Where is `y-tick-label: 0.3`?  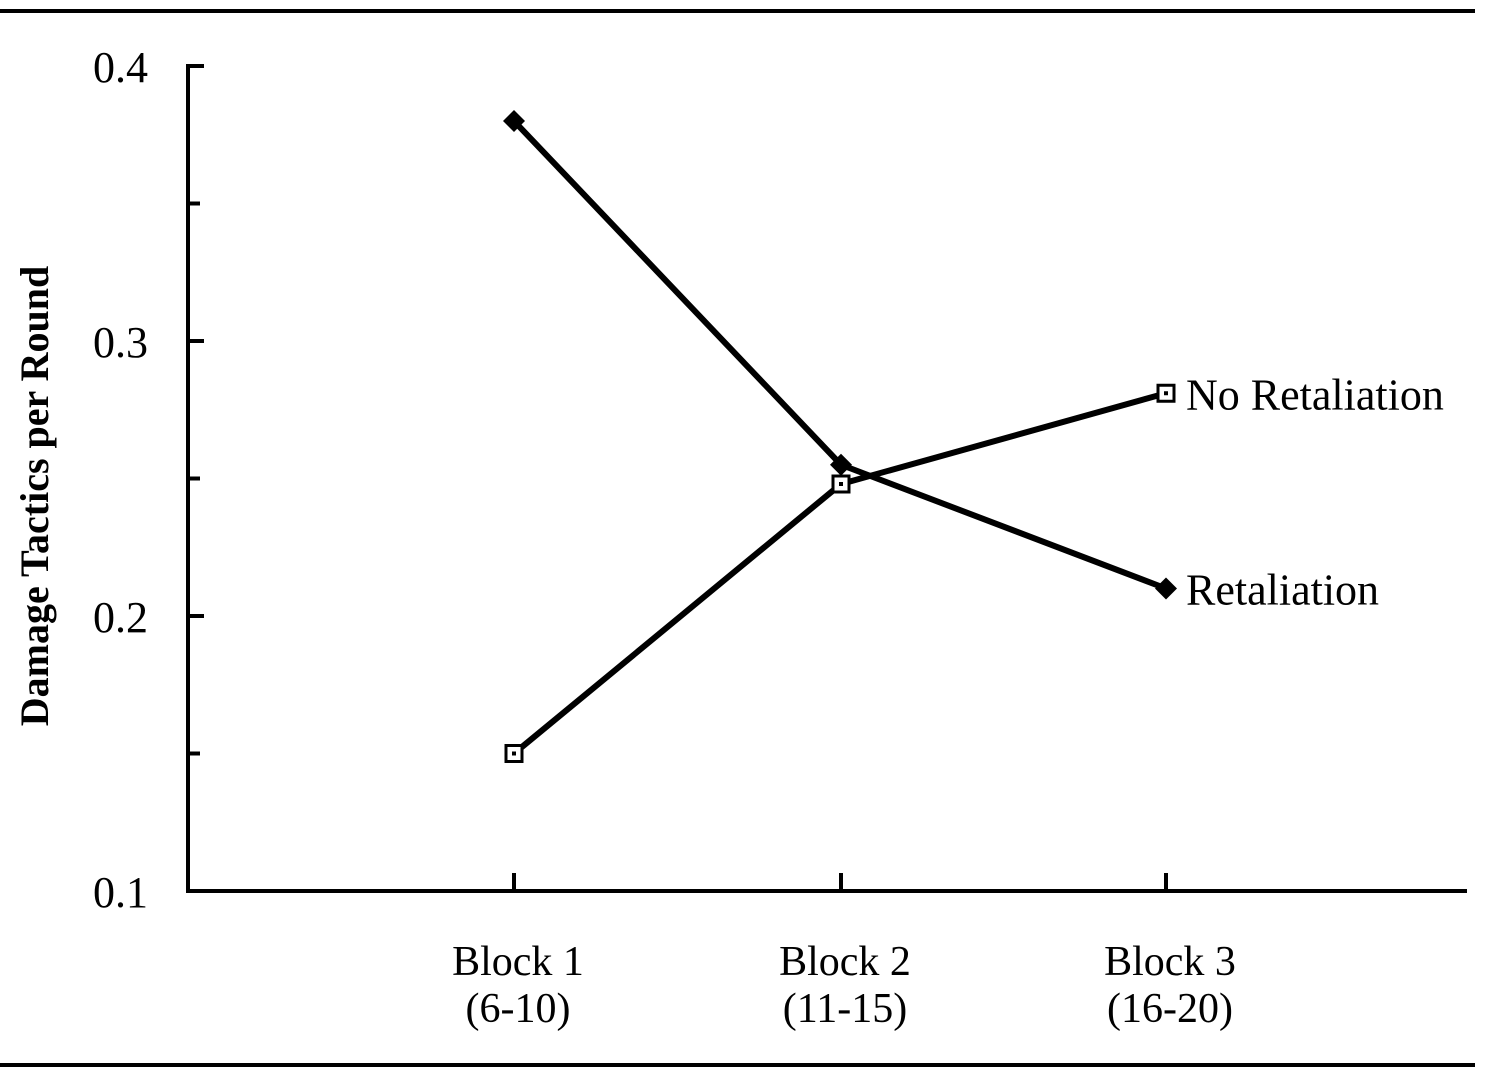 y-tick-label: 0.3 is located at coordinates (120, 342).